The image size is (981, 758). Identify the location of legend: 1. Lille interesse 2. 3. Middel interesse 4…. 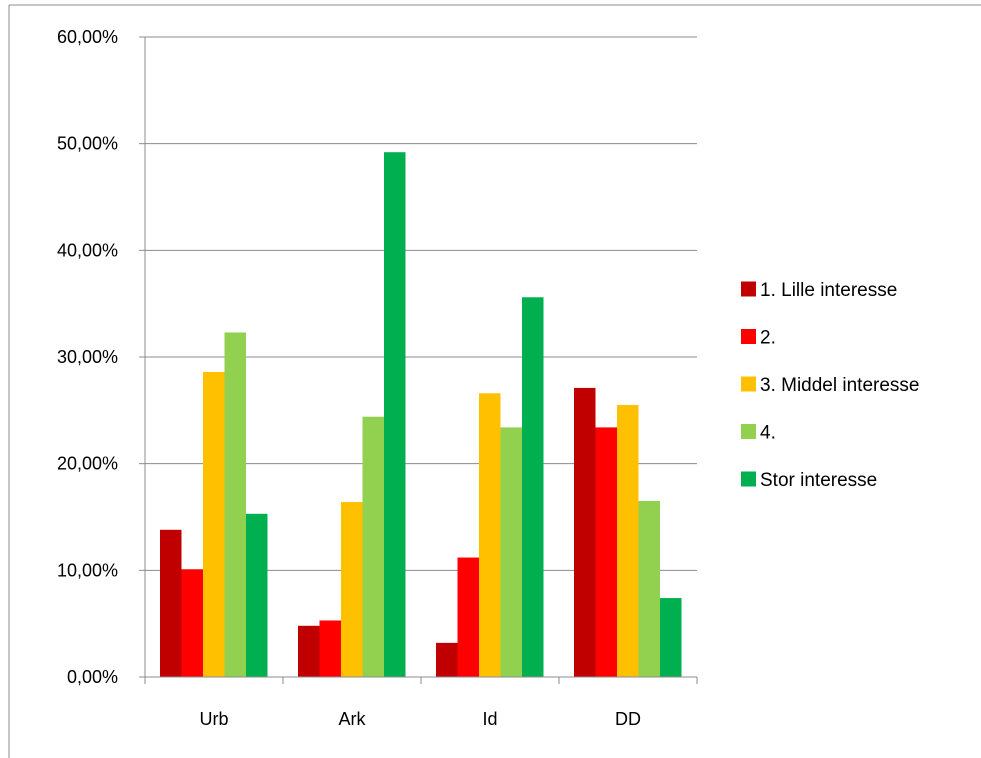
(830, 385).